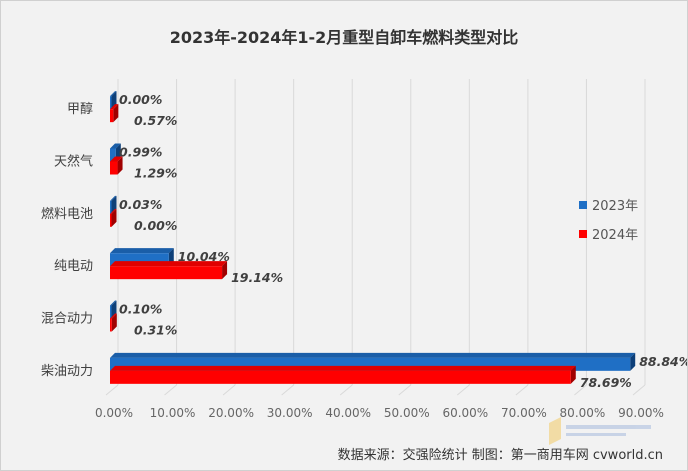 Image resolution: width=688 pixels, height=471 pixels. What do you see at coordinates (155, 330) in the screenshot?
I see `data-label: 0.31%` at bounding box center [155, 330].